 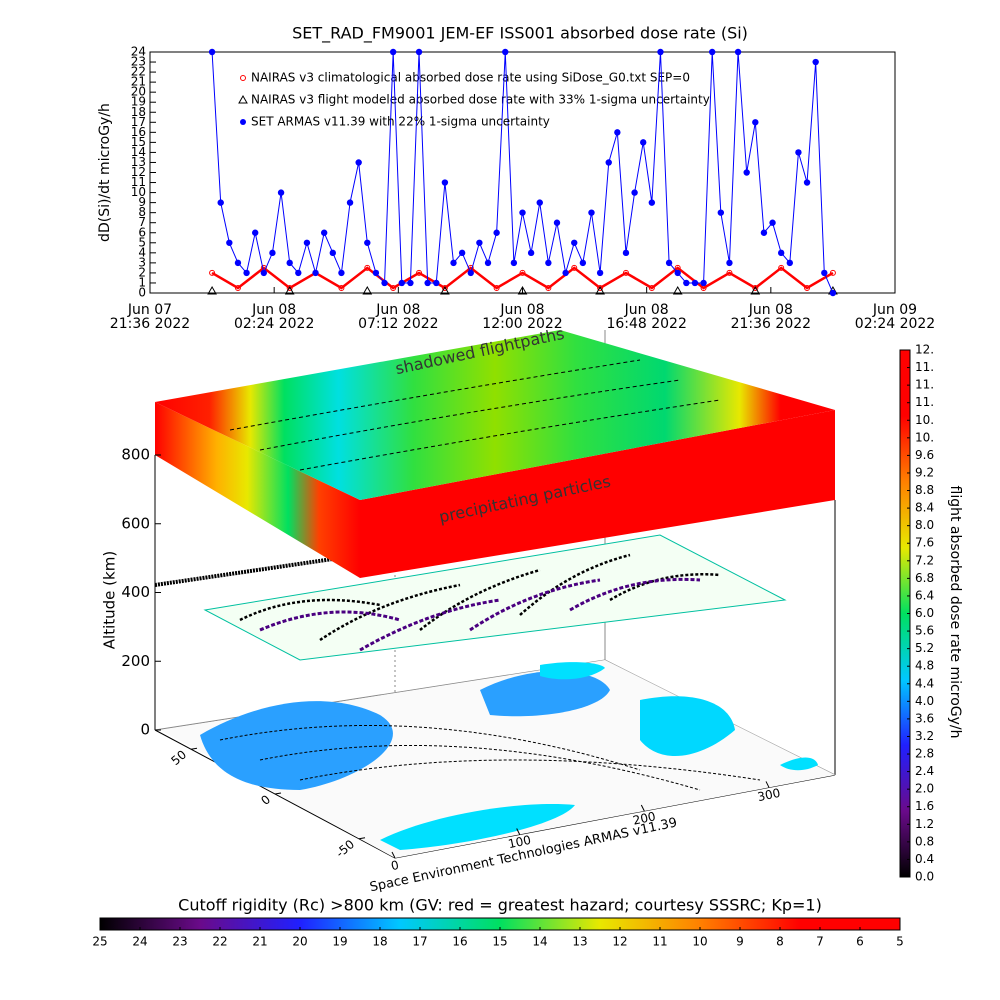 What do you see at coordinates (924, 631) in the screenshot?
I see `colorbar-tick-label: 5.6` at bounding box center [924, 631].